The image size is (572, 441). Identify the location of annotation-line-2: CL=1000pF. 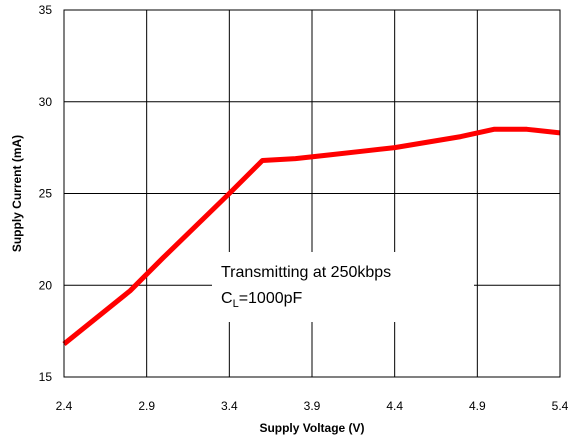
(262, 300).